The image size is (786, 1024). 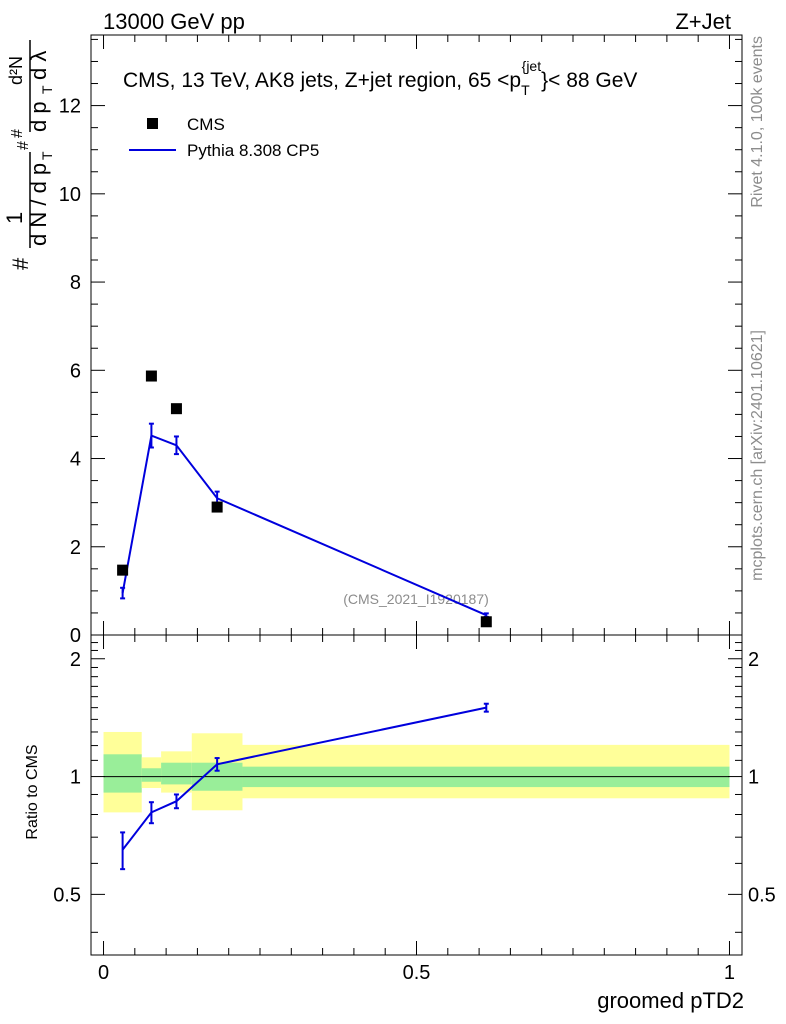 I want to click on legend-pythia-label: Pythia 8.308 CP5, so click(x=253, y=150).